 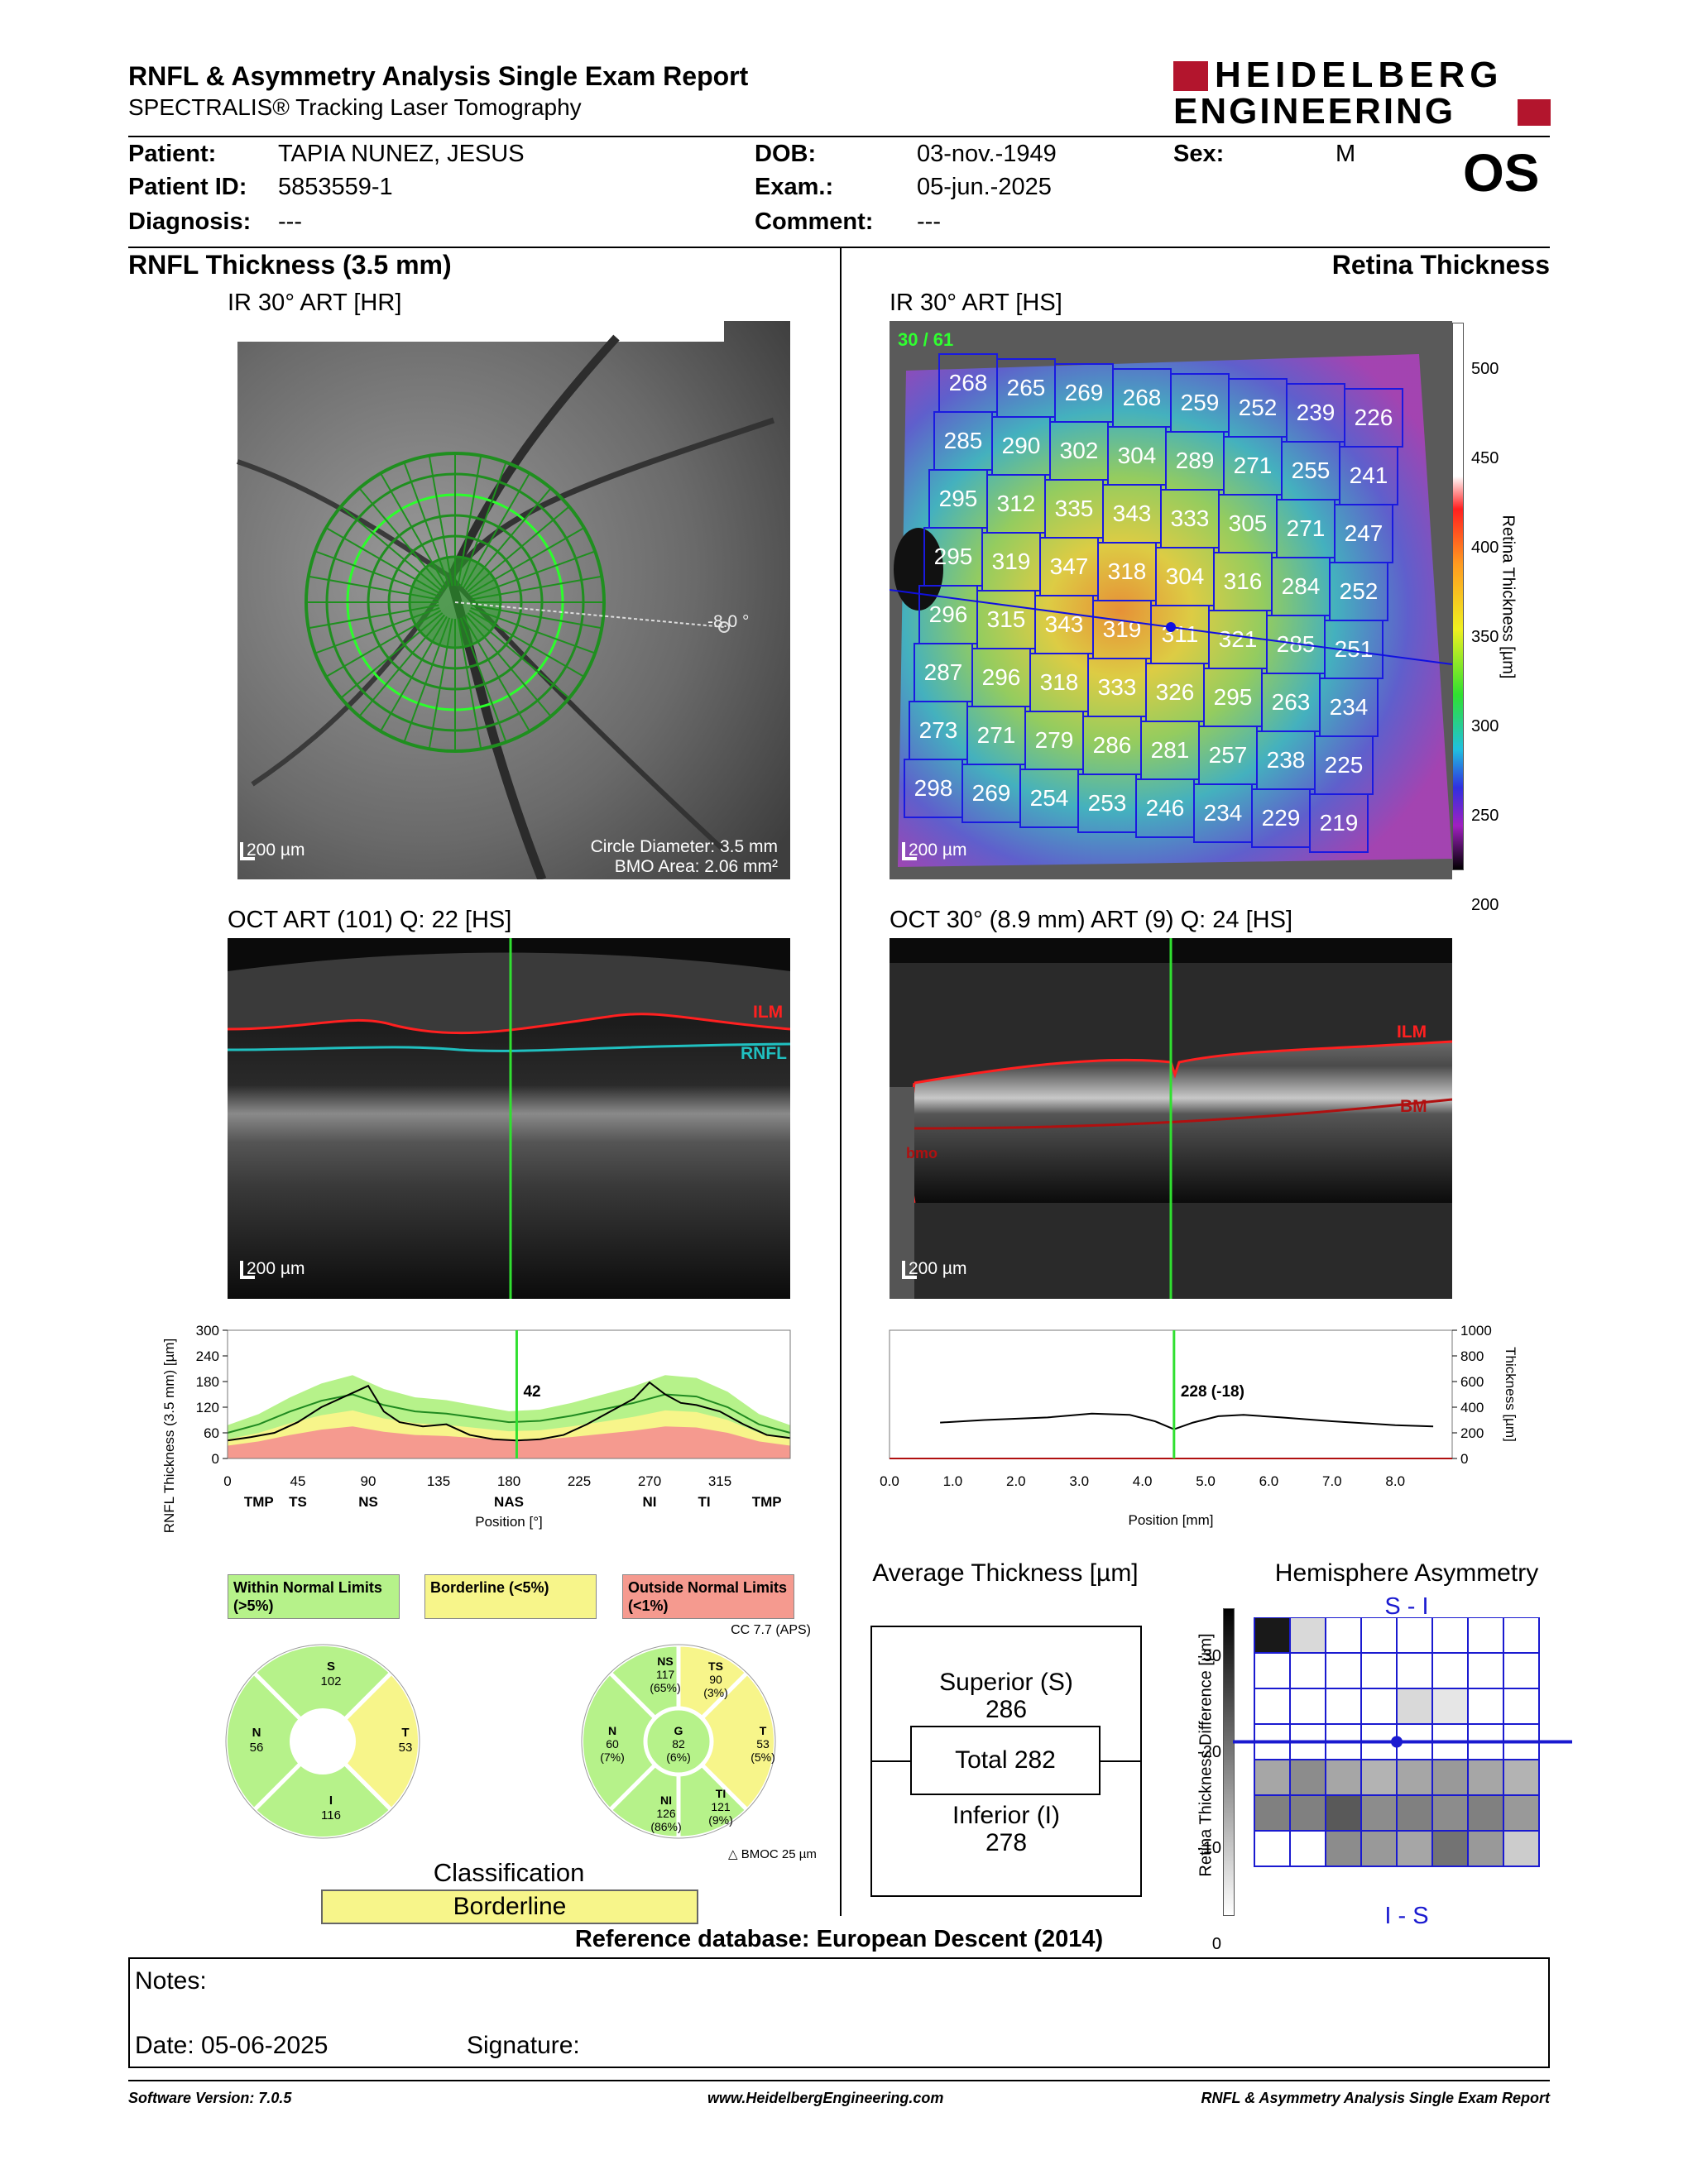 I want to click on date-label: Date: 05-06-2025, so click(x=231, y=2045).